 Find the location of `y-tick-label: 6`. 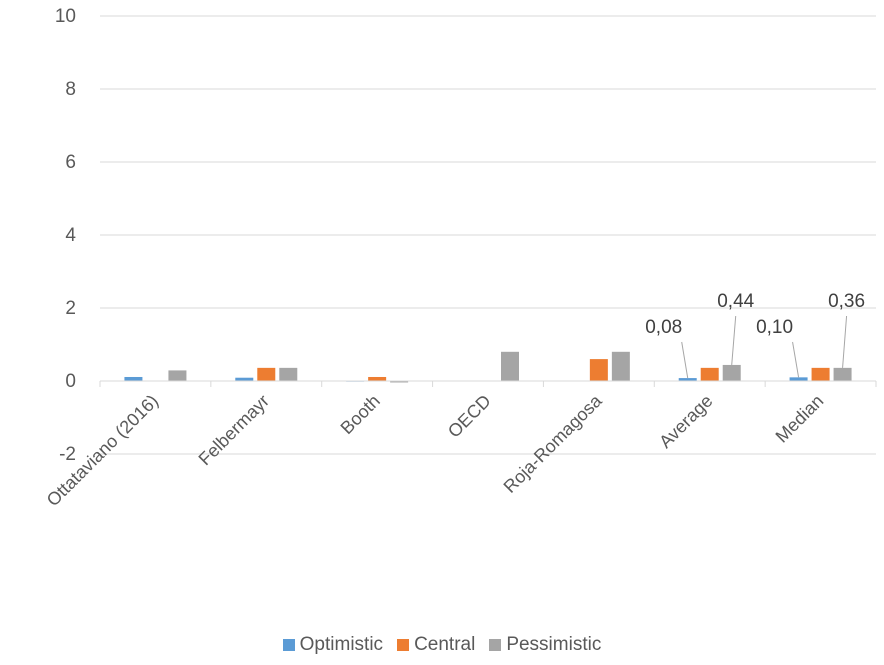

y-tick-label: 6 is located at coordinates (70, 162).